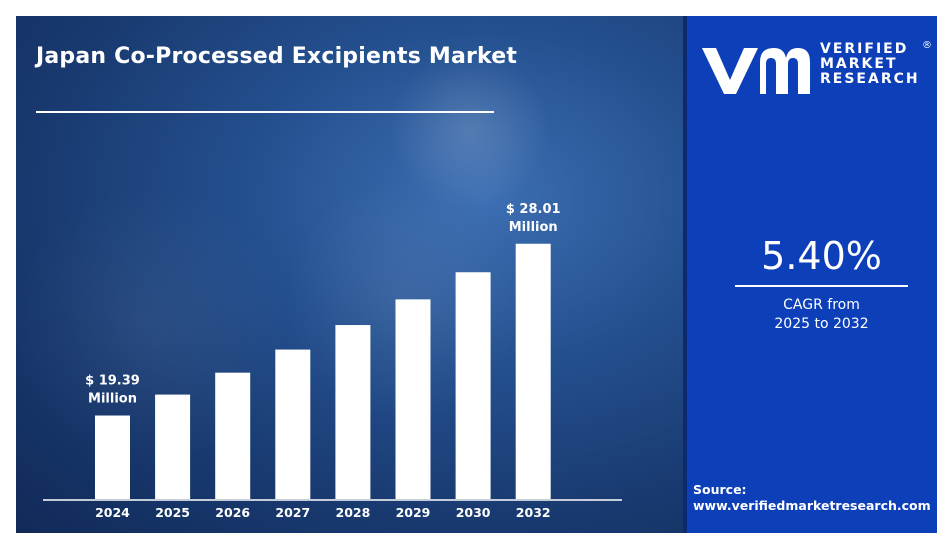 The image size is (951, 545). I want to click on cagr-value: 5.40%, so click(821, 256).